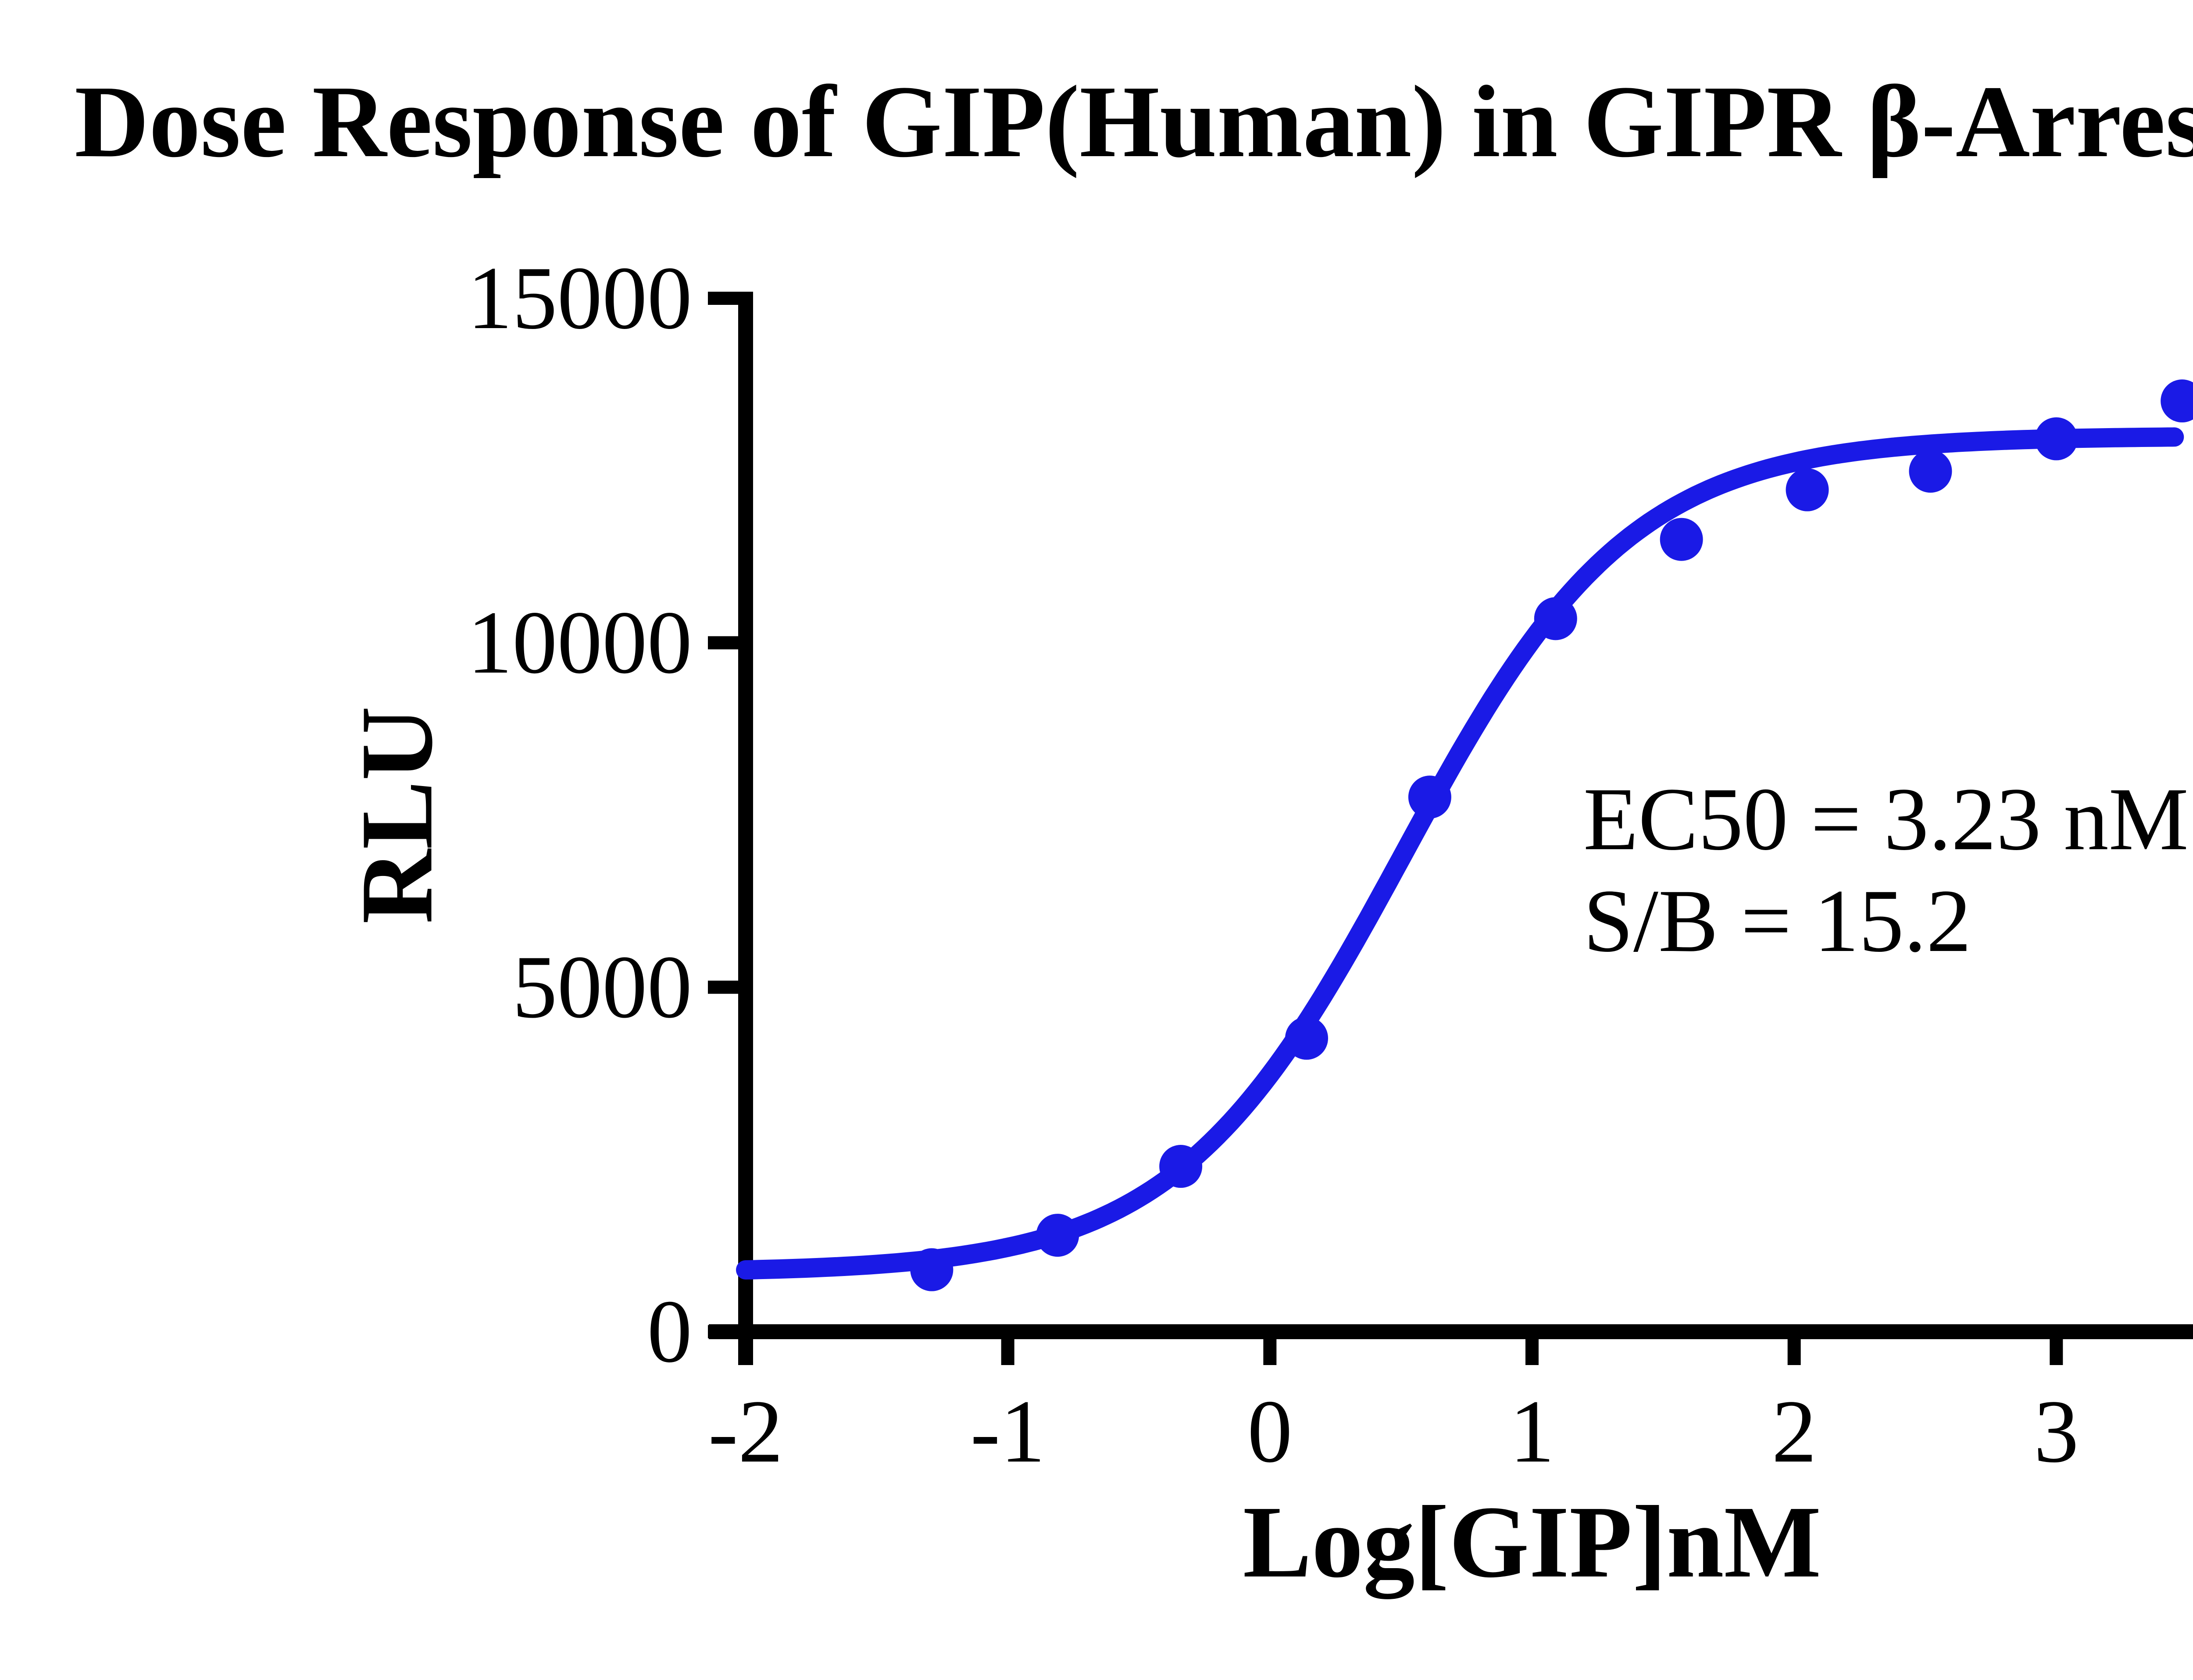 This screenshot has width=2193, height=1680. Describe the element at coordinates (745, 1431) in the screenshot. I see `x-tick-label: -2` at that location.